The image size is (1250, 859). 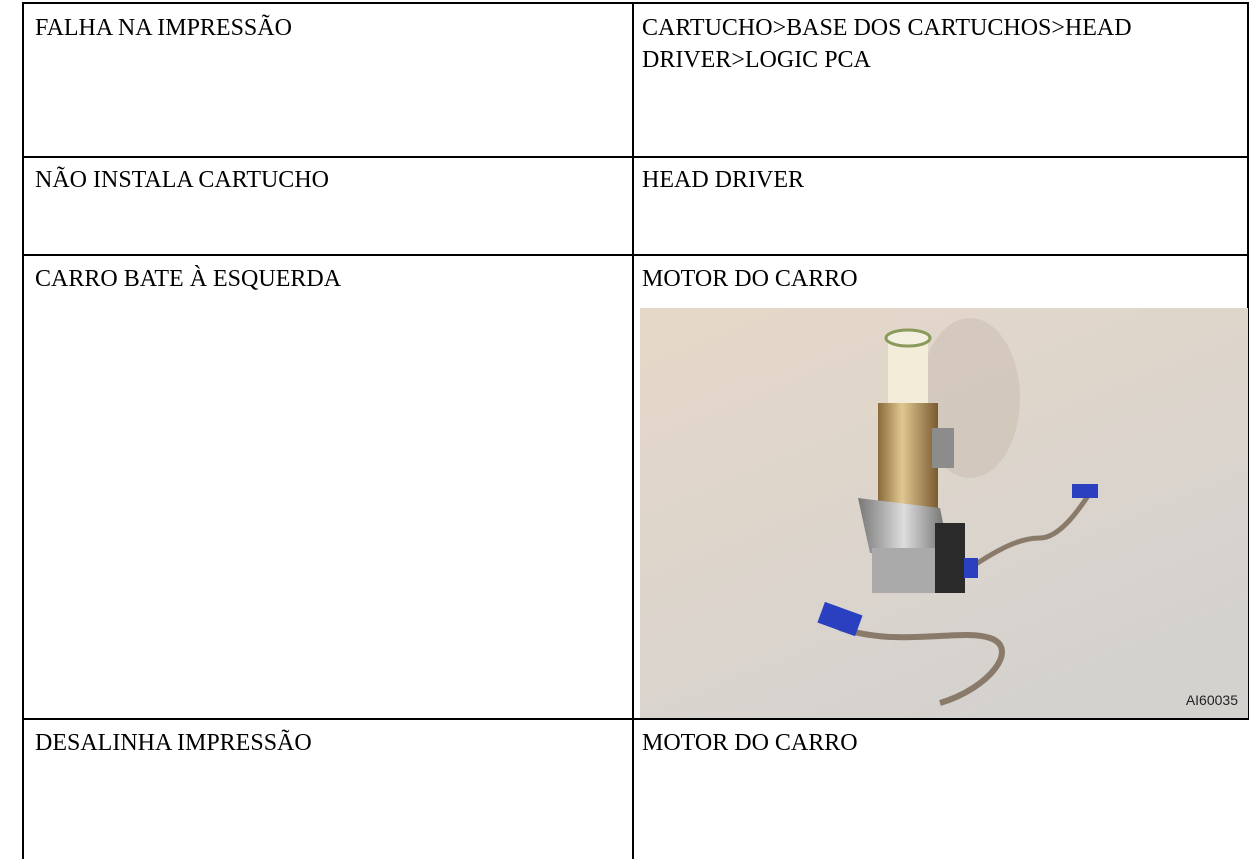 I want to click on cell: DESALINHA IMPRESSÃO, so click(x=173, y=743).